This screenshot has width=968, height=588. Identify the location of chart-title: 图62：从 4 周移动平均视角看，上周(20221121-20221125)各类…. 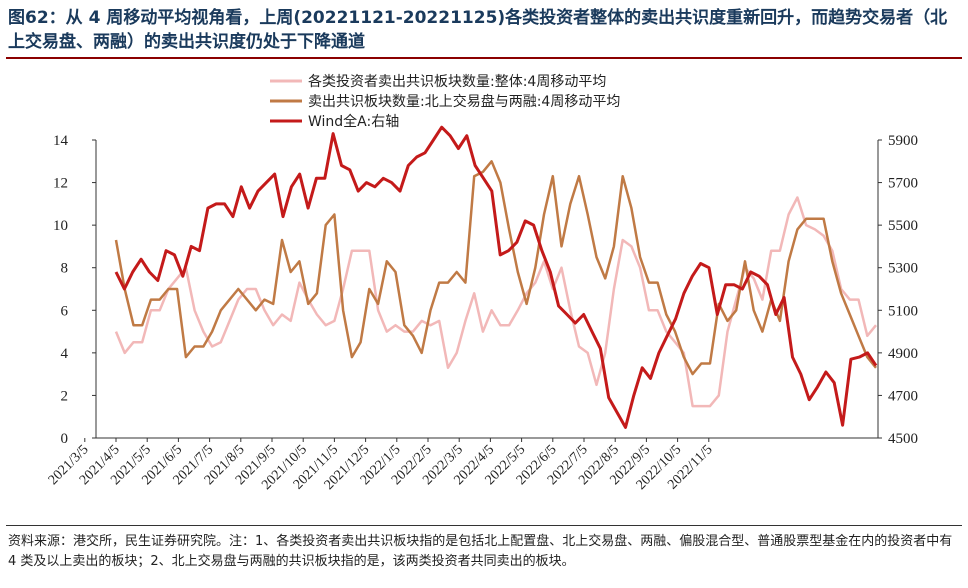
(478, 30).